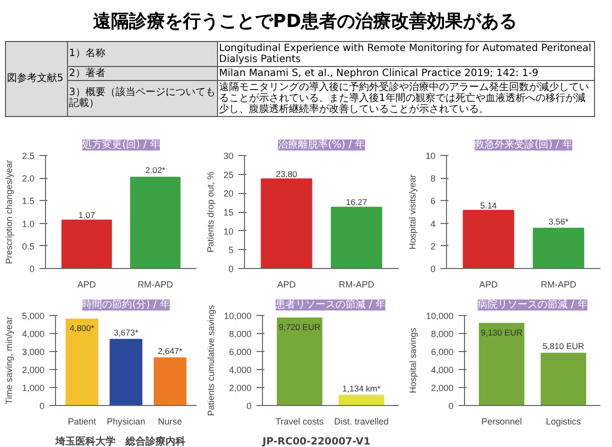  What do you see at coordinates (433, 246) in the screenshot?
I see `y-tick-label: 2` at bounding box center [433, 246].